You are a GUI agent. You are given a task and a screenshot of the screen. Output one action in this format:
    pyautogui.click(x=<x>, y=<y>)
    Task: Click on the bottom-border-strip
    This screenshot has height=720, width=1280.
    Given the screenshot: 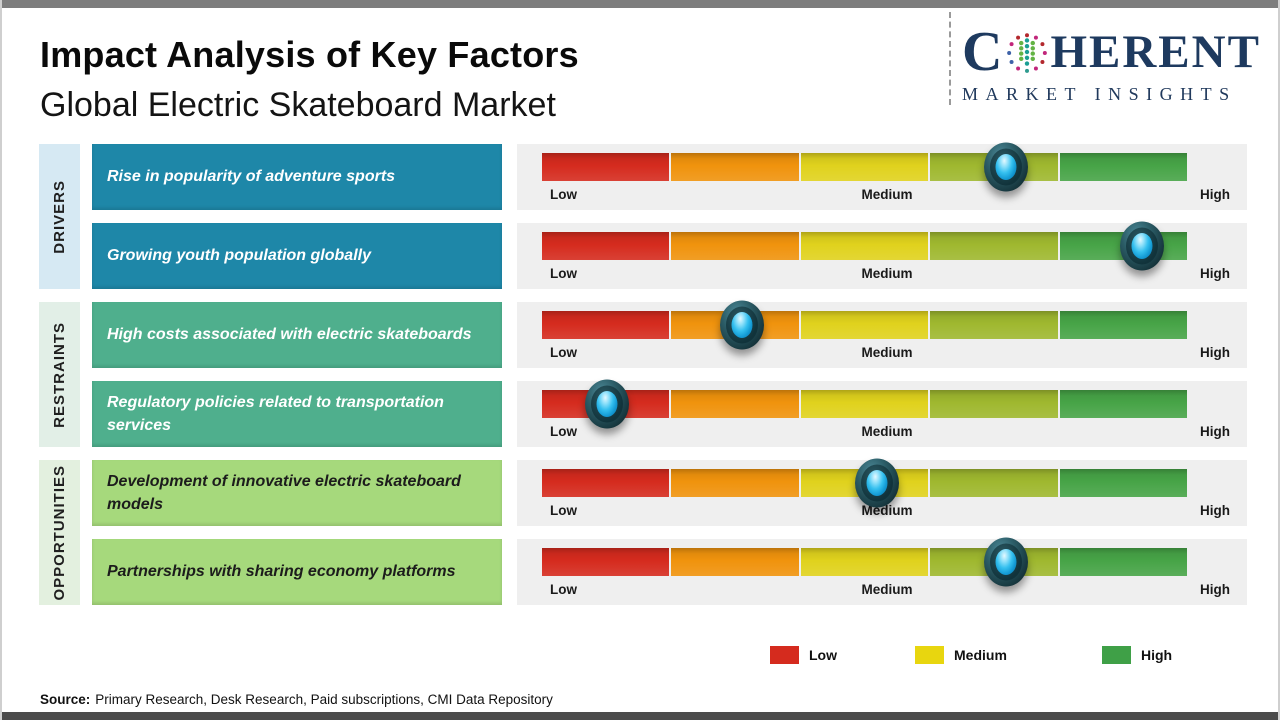 What is the action you would take?
    pyautogui.click(x=640, y=716)
    